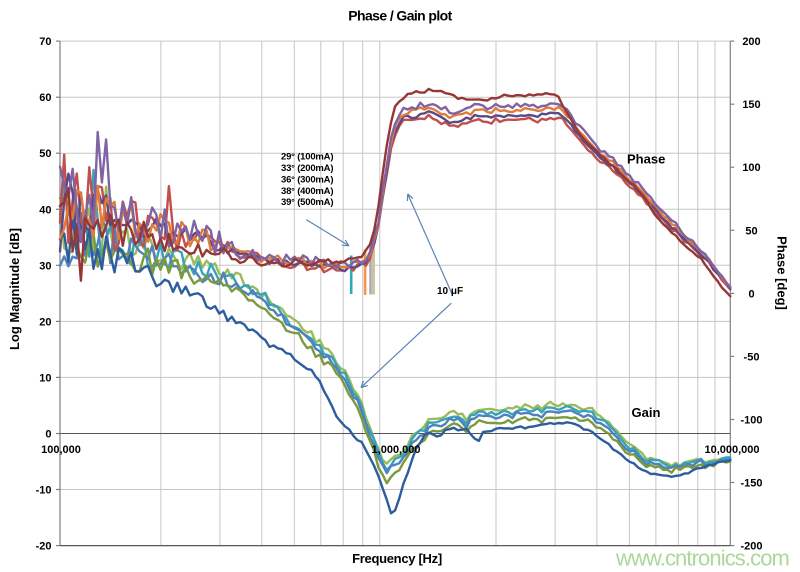 The height and width of the screenshot is (572, 800). What do you see at coordinates (45, 378) in the screenshot?
I see `svg-text: 10` at bounding box center [45, 378].